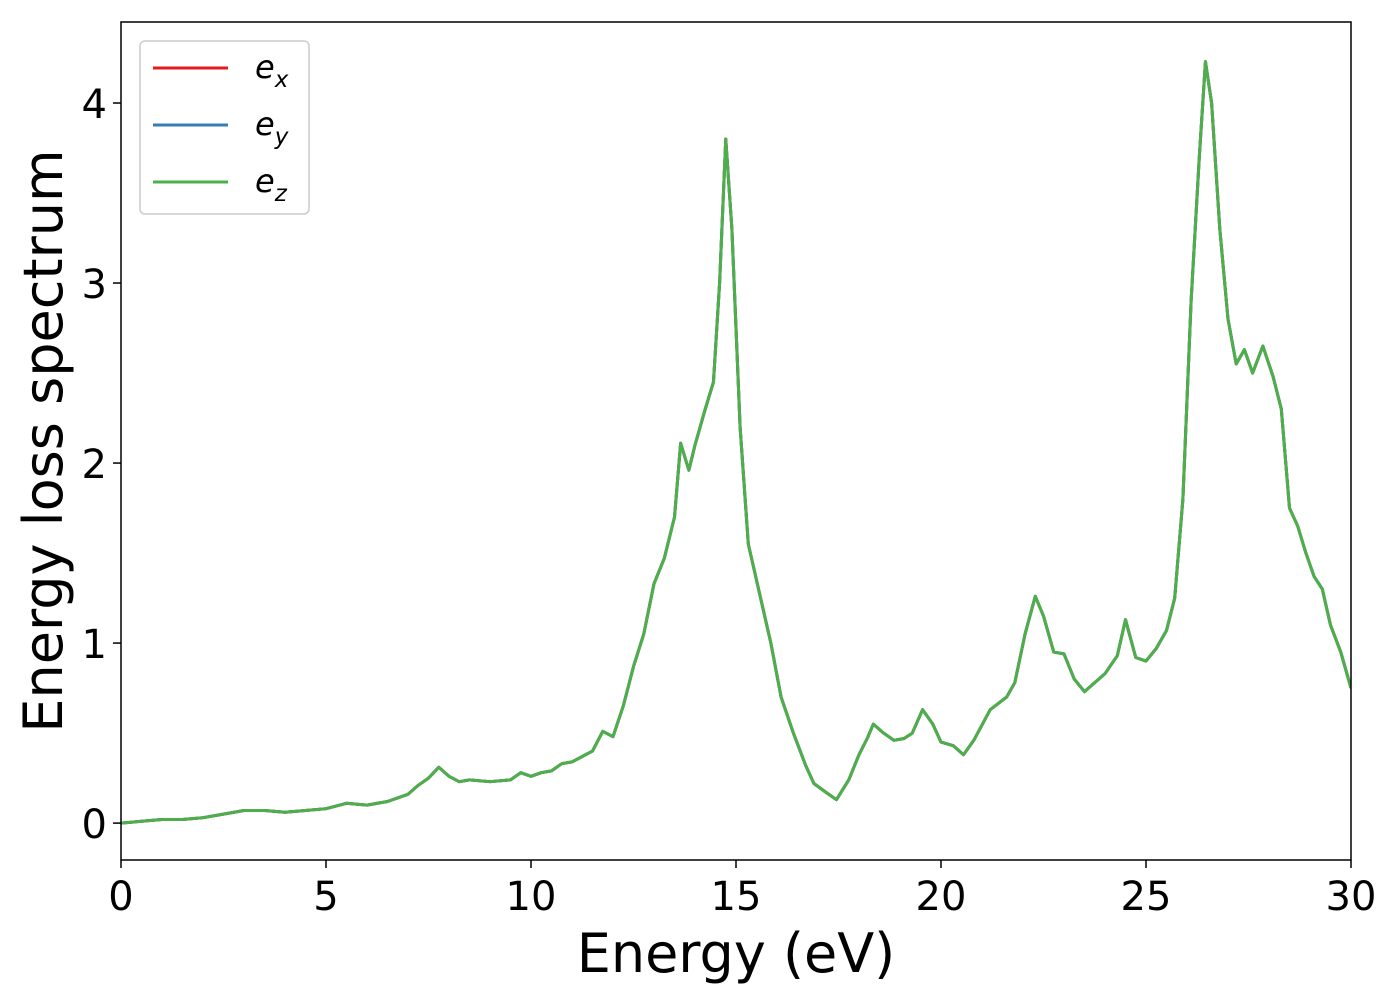  Describe the element at coordinates (94, 825) in the screenshot. I see `y-tick-label: 0` at that location.